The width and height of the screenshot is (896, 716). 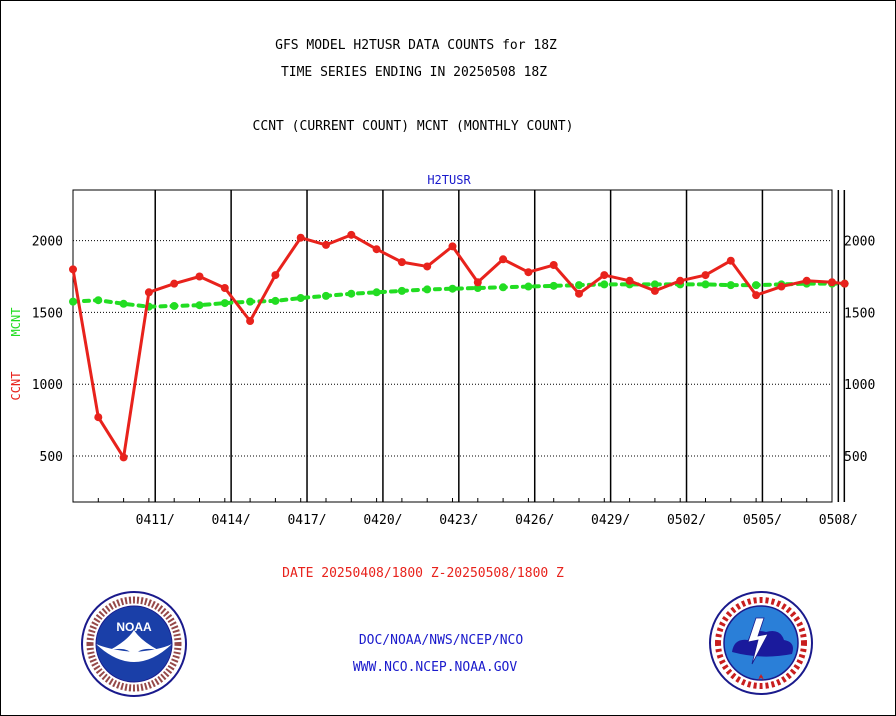 What do you see at coordinates (155, 520) in the screenshot?
I see `x-tick-label: 0411/` at bounding box center [155, 520].